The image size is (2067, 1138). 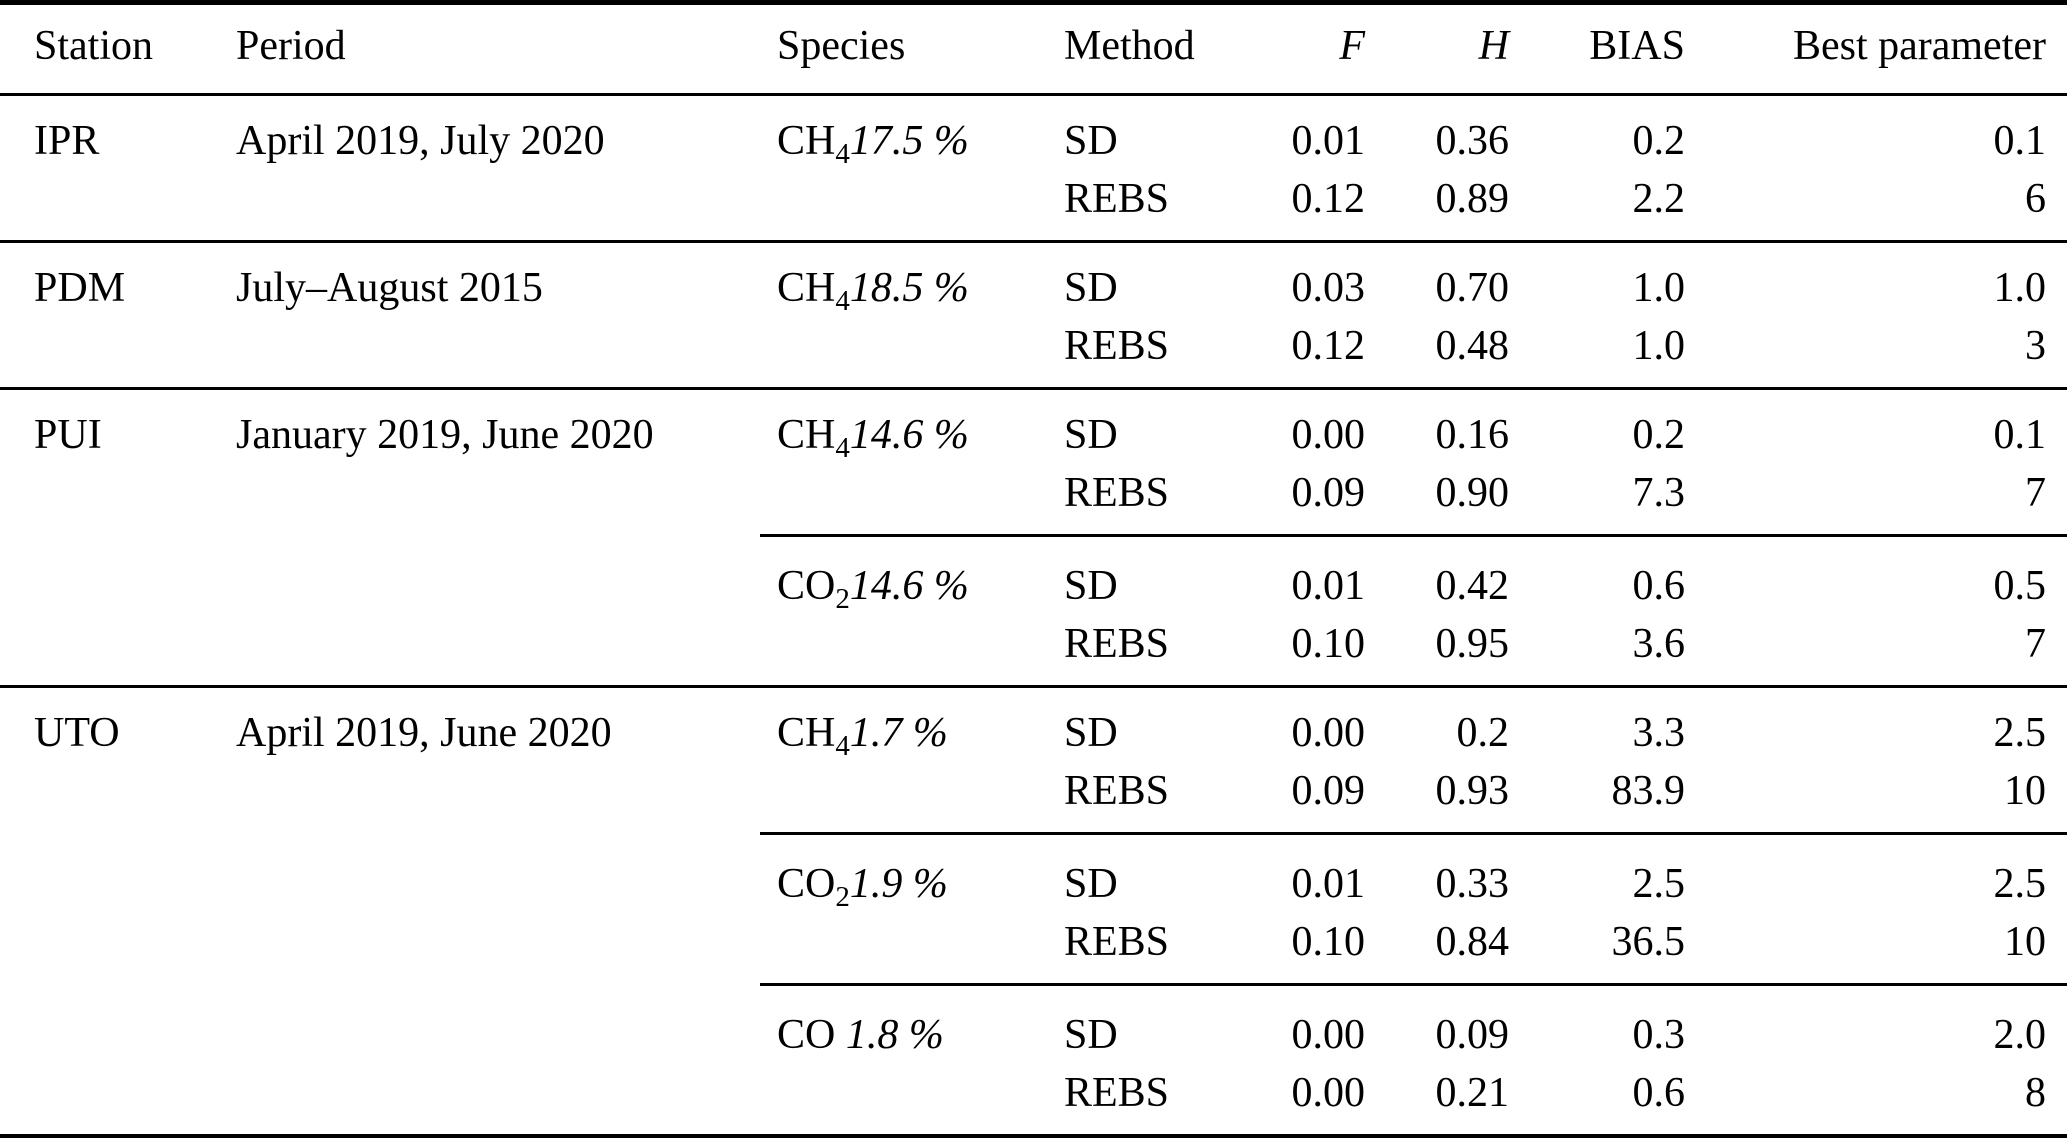 I want to click on bias-value: 83.9, so click(x=1648, y=791).